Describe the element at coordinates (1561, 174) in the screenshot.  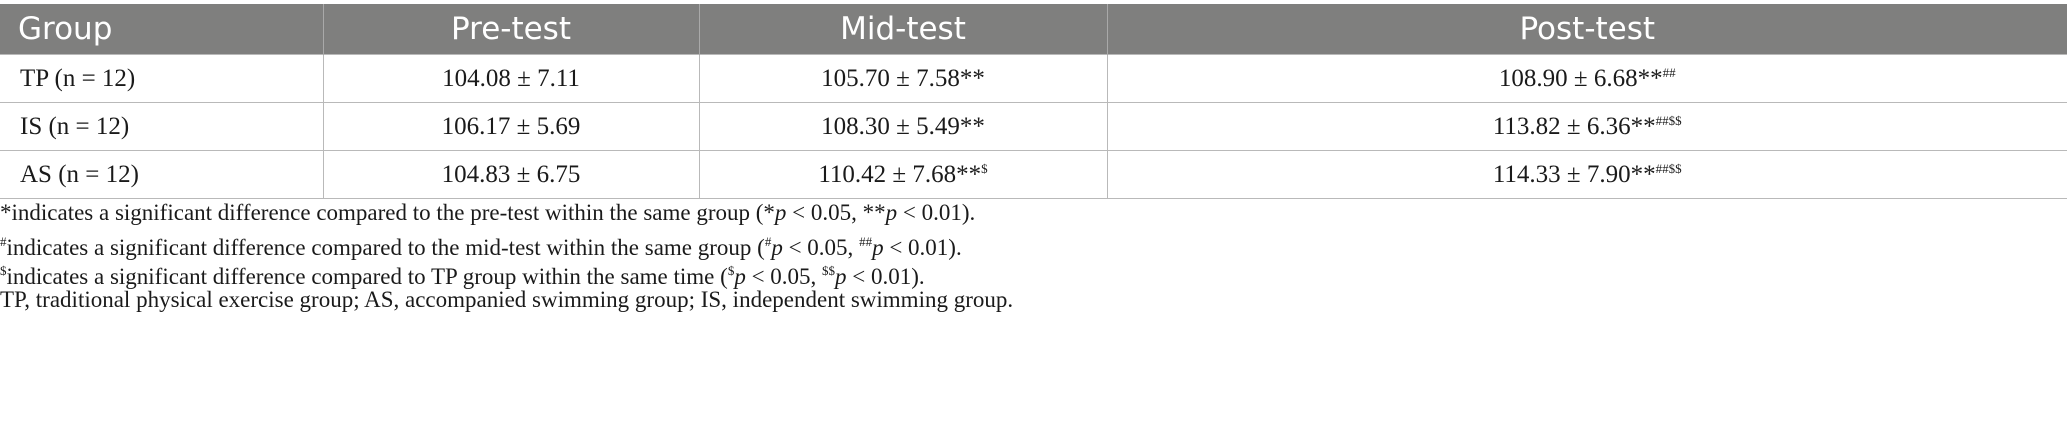
I see `cell-value: 114.33 ± 7.90` at that location.